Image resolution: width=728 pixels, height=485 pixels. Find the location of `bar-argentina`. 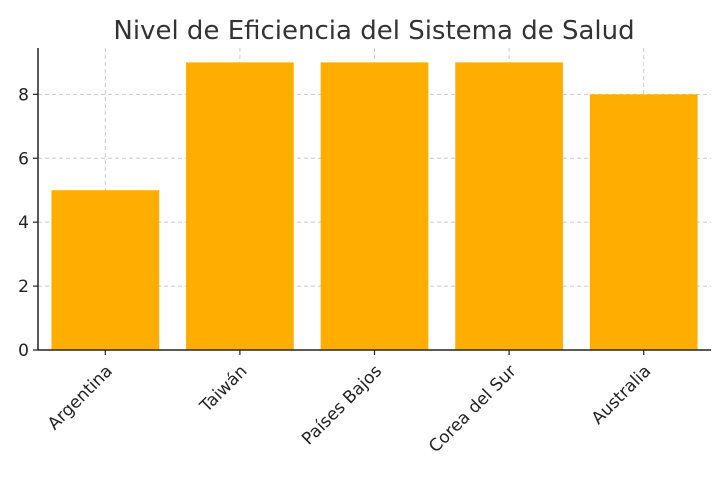

bar-argentina is located at coordinates (105, 270).